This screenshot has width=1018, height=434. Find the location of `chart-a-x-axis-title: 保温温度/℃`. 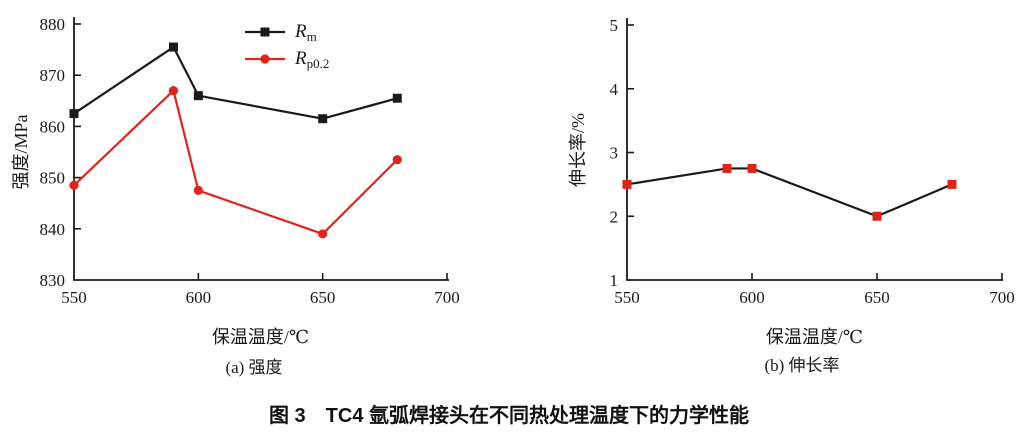

chart-a-x-axis-title: 保温温度/℃ is located at coordinates (260, 337).